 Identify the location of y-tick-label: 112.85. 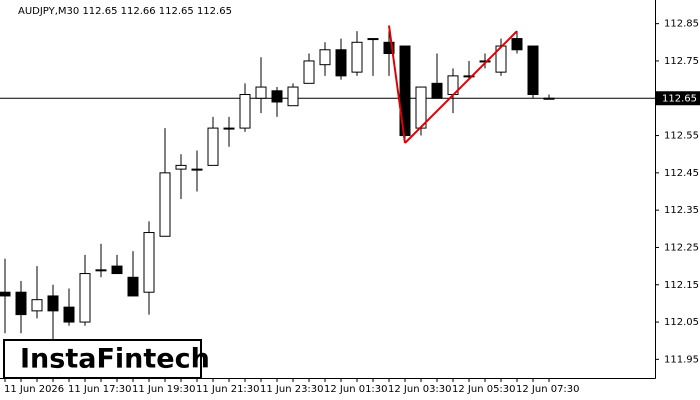
(681, 24).